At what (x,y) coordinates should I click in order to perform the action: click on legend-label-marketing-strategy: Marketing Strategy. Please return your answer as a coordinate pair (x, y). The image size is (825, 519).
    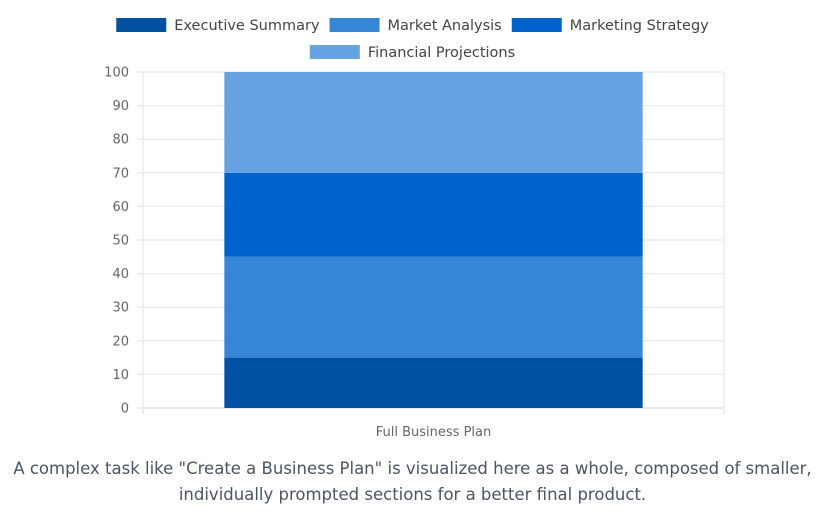
    Looking at the image, I should click on (639, 26).